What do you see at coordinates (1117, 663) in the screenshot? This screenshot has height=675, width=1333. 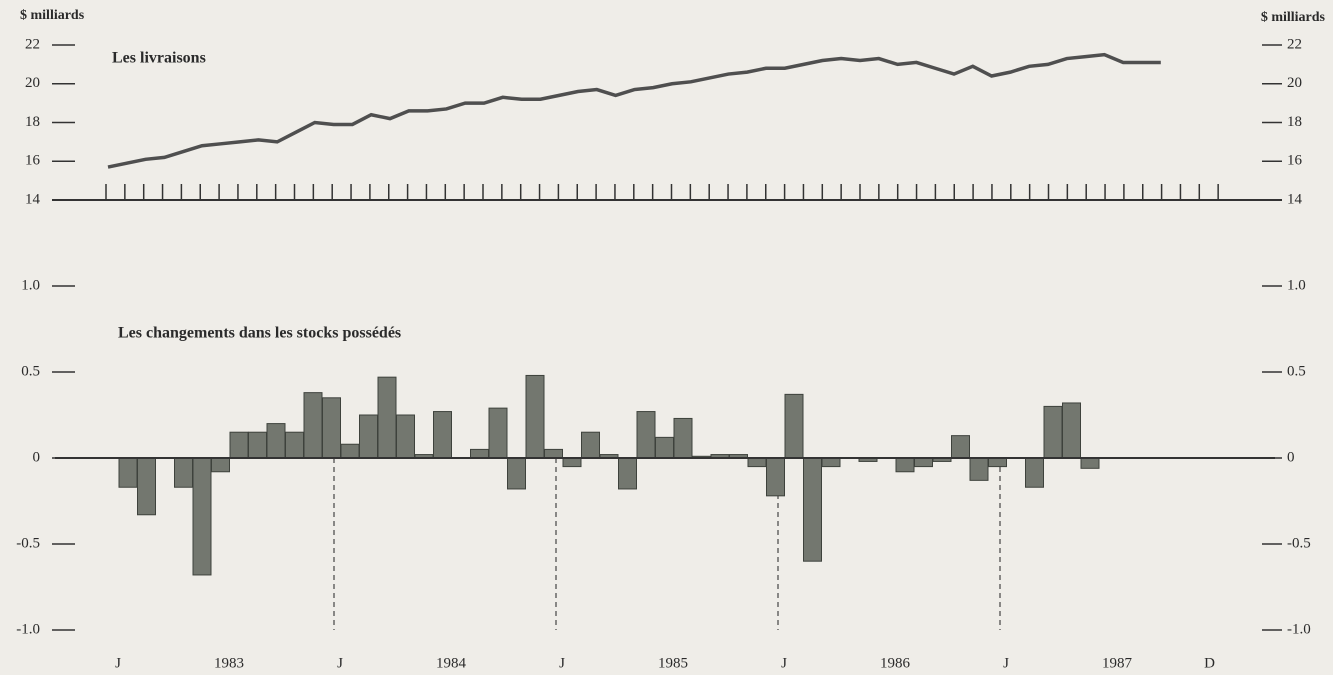 I see `x-tick-label: 1987` at bounding box center [1117, 663].